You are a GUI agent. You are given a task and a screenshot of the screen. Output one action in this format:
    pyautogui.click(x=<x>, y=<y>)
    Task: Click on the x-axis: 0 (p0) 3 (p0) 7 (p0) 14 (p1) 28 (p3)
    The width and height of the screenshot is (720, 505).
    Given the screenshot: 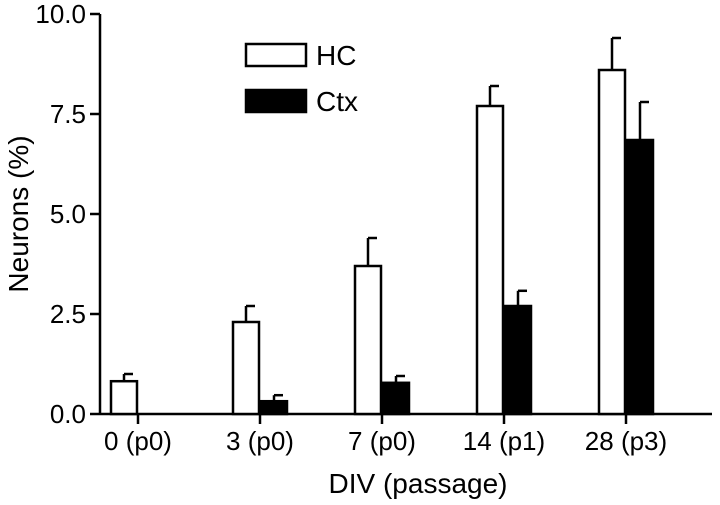 What is the action you would take?
    pyautogui.click(x=406, y=434)
    